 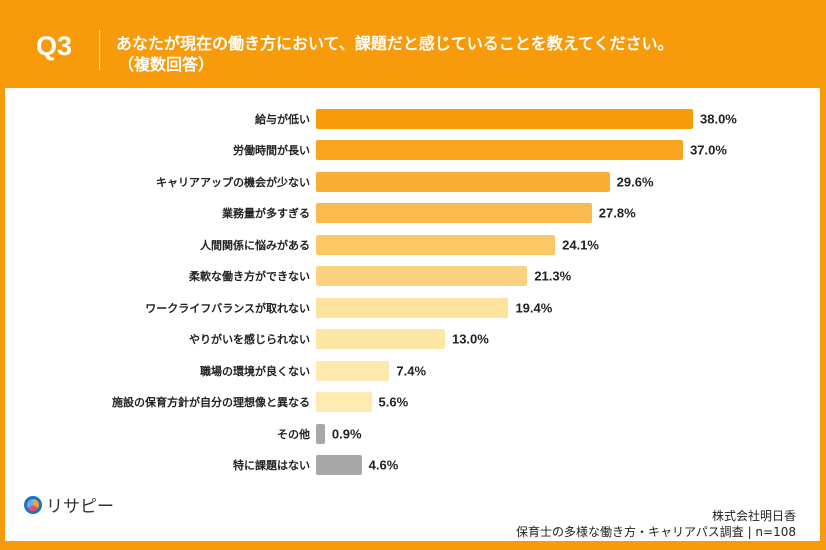 What do you see at coordinates (271, 151) in the screenshot?
I see `category-label: 労働時間が長い` at bounding box center [271, 151].